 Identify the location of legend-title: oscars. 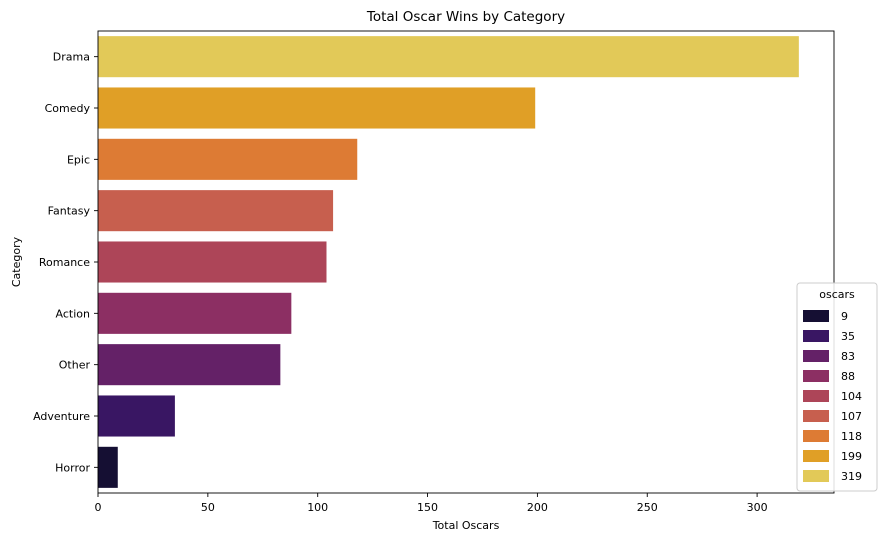
(837, 294).